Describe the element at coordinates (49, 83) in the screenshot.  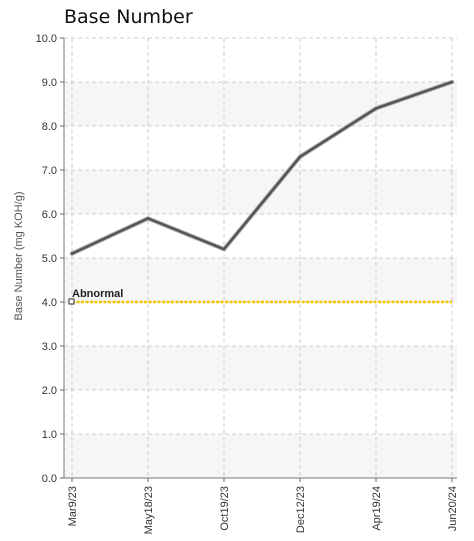
I see `y-tick-label: 9.0` at that location.